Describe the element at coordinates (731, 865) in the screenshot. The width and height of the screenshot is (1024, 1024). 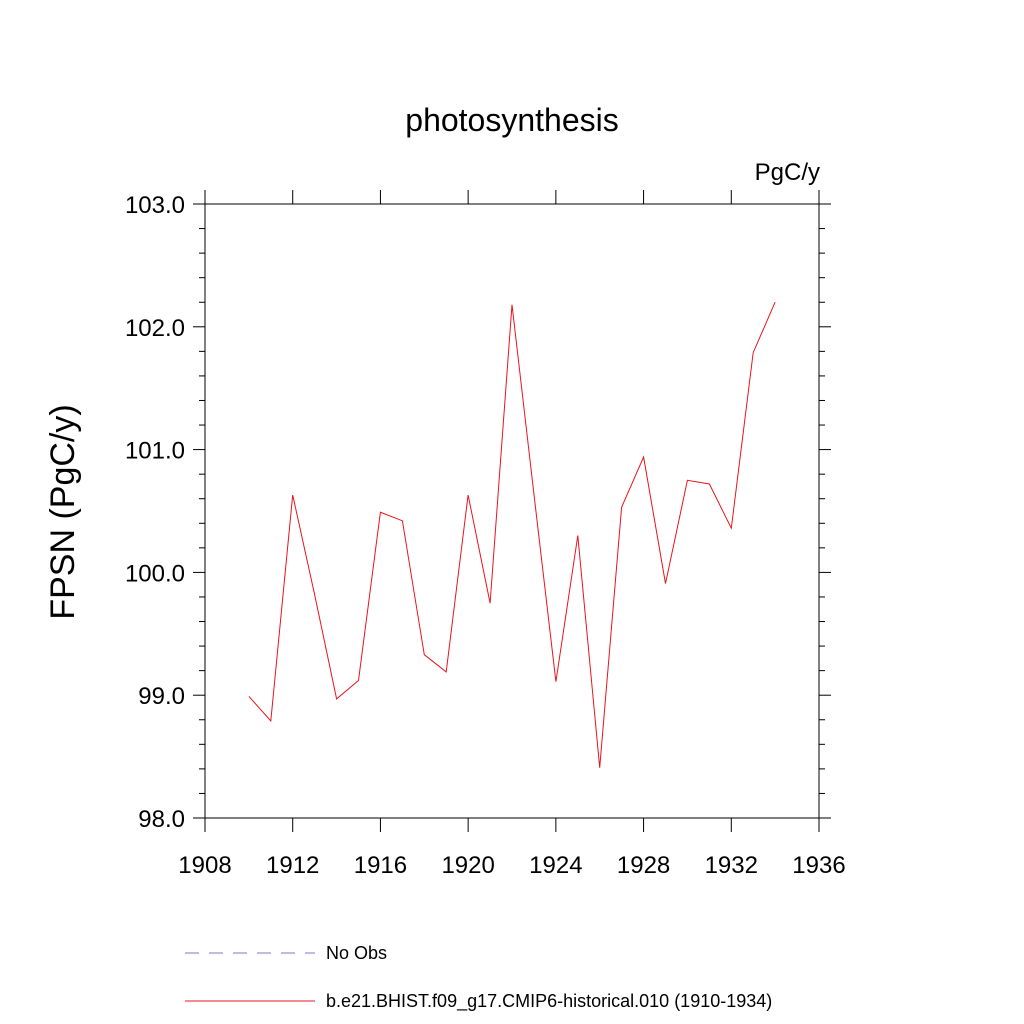
I see `x-tick-label: 1932` at that location.